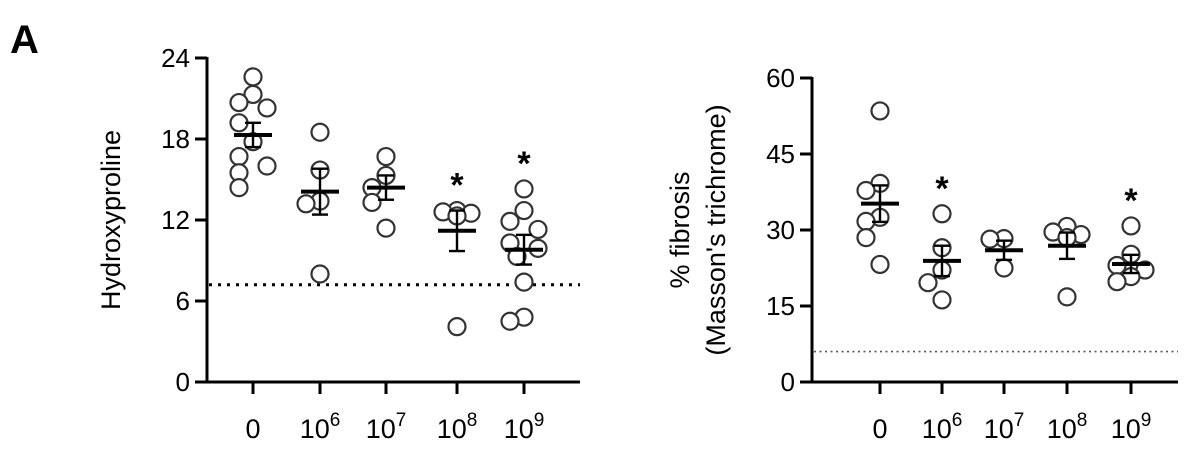 This screenshot has height=459, width=1200. What do you see at coordinates (183, 301) in the screenshot?
I see `y-tick-label: 6` at bounding box center [183, 301].